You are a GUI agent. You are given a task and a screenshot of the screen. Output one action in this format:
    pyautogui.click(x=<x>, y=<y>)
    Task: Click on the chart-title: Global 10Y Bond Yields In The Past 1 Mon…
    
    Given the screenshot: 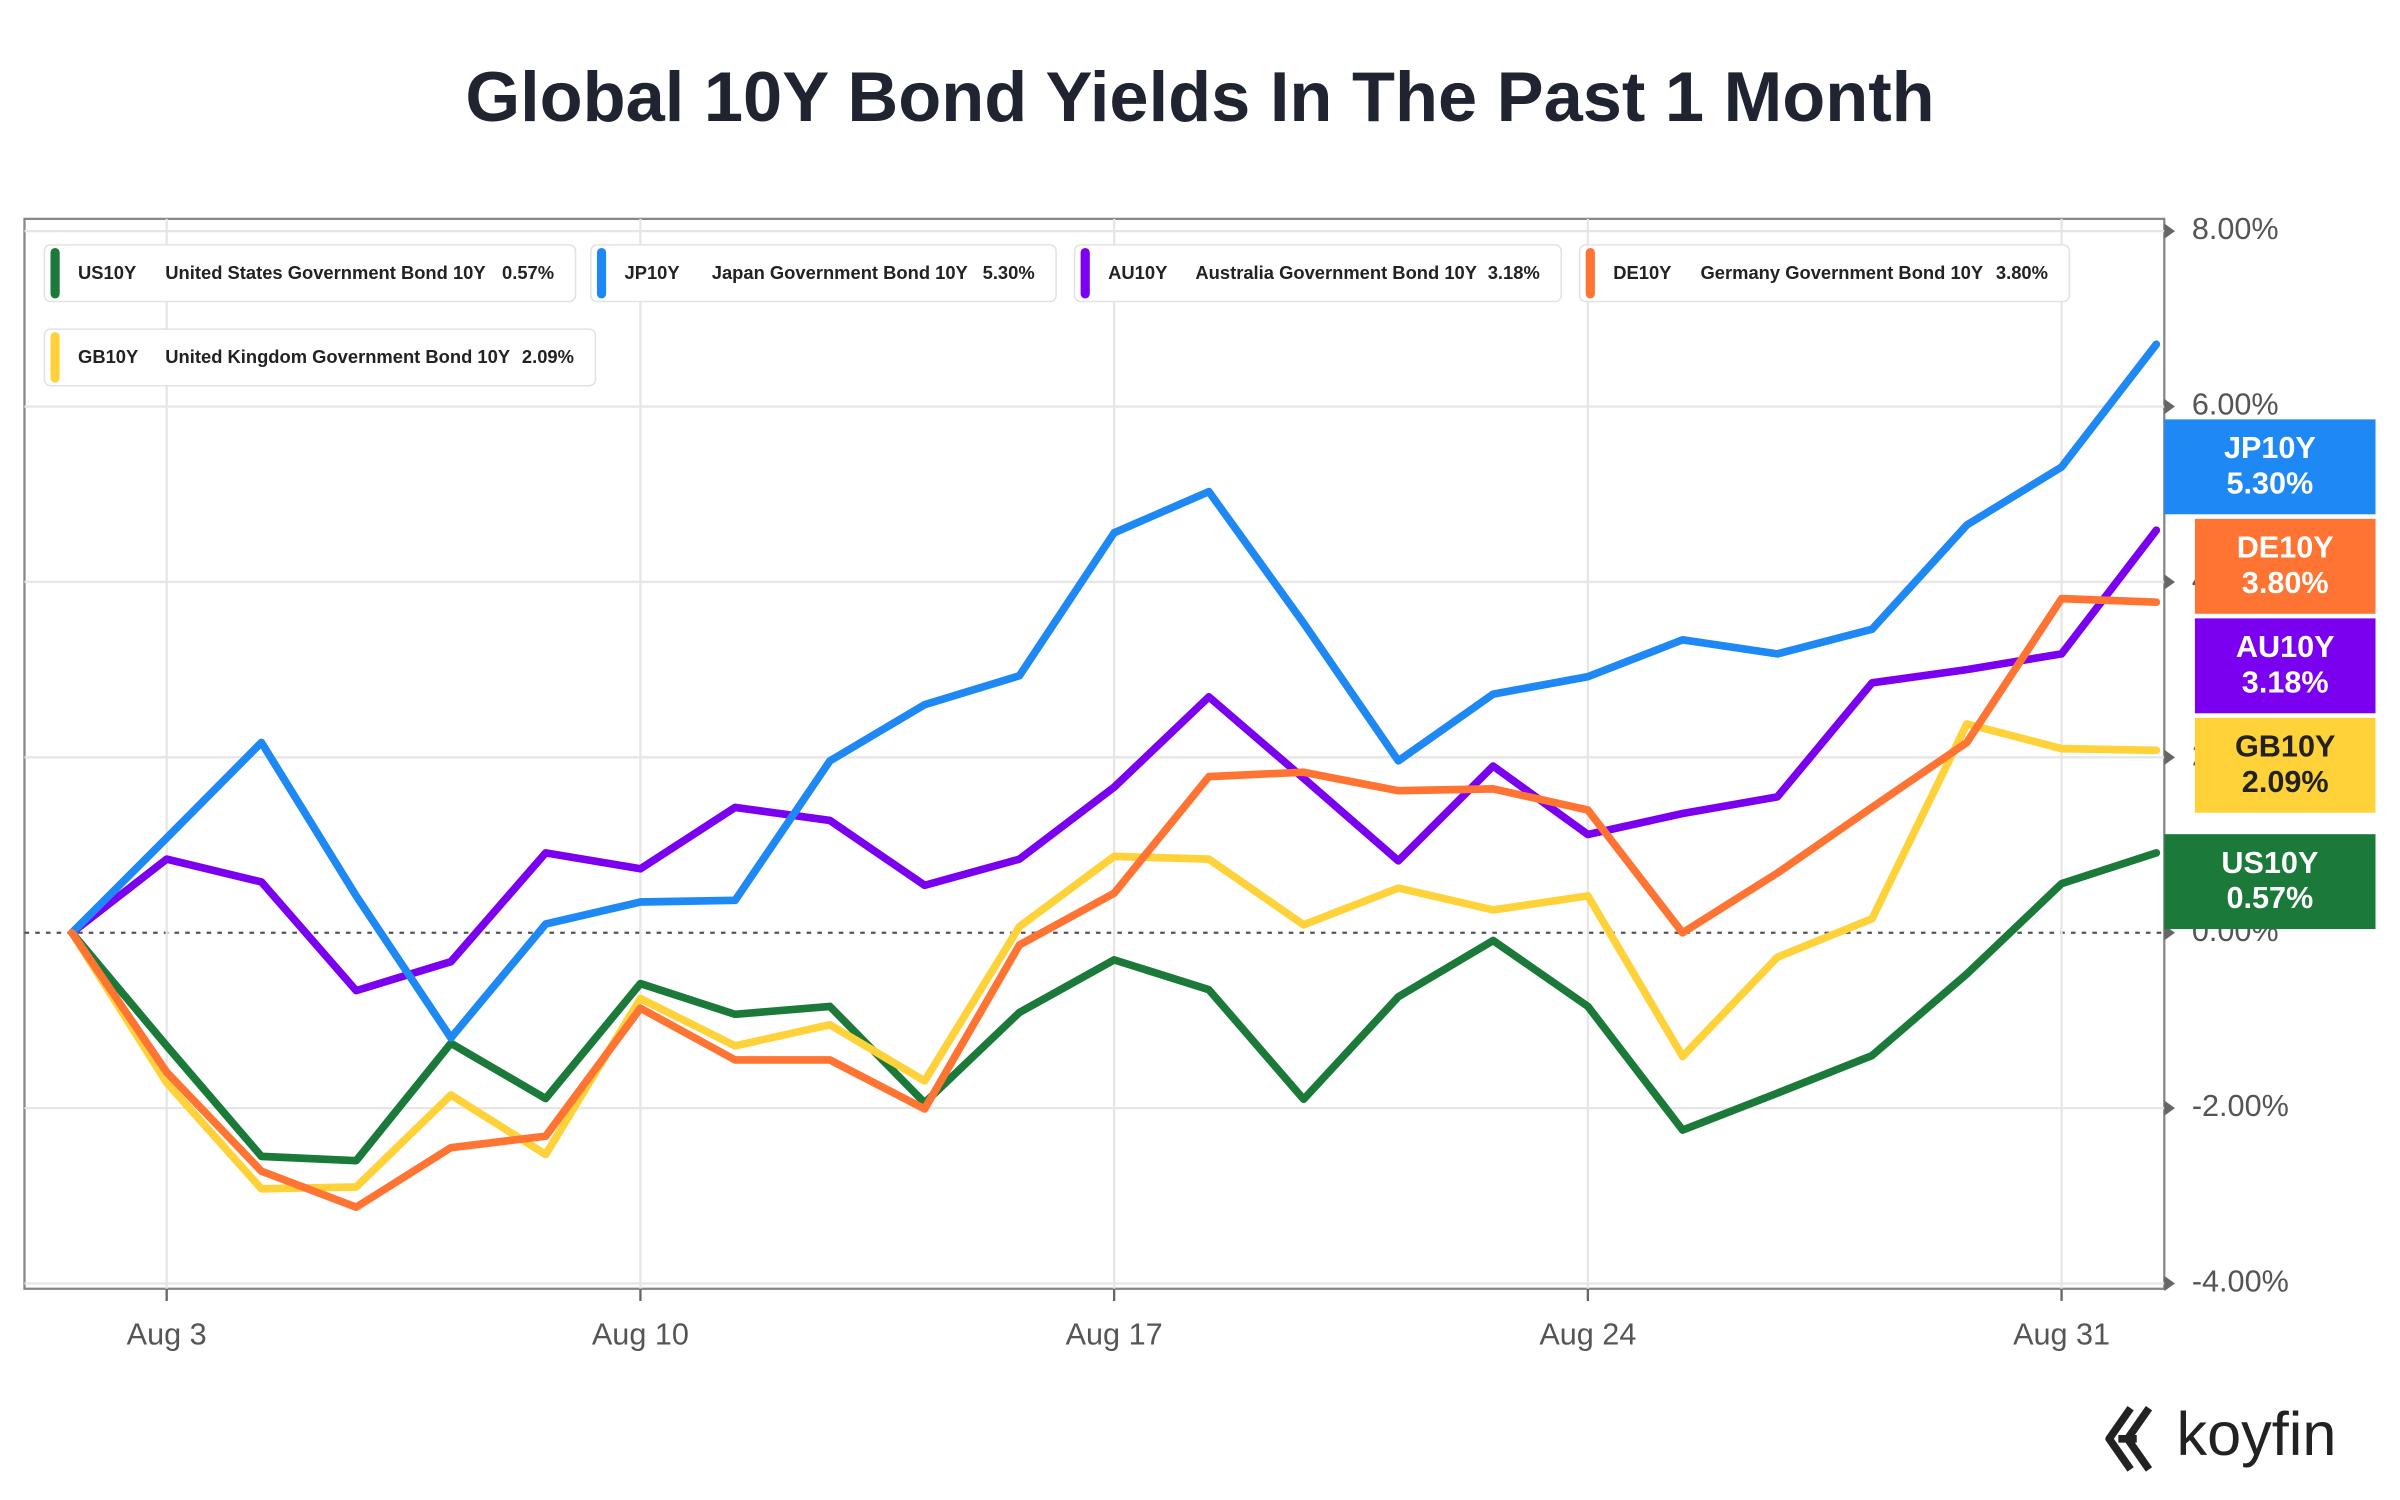 What is the action you would take?
    pyautogui.click(x=1199, y=96)
    